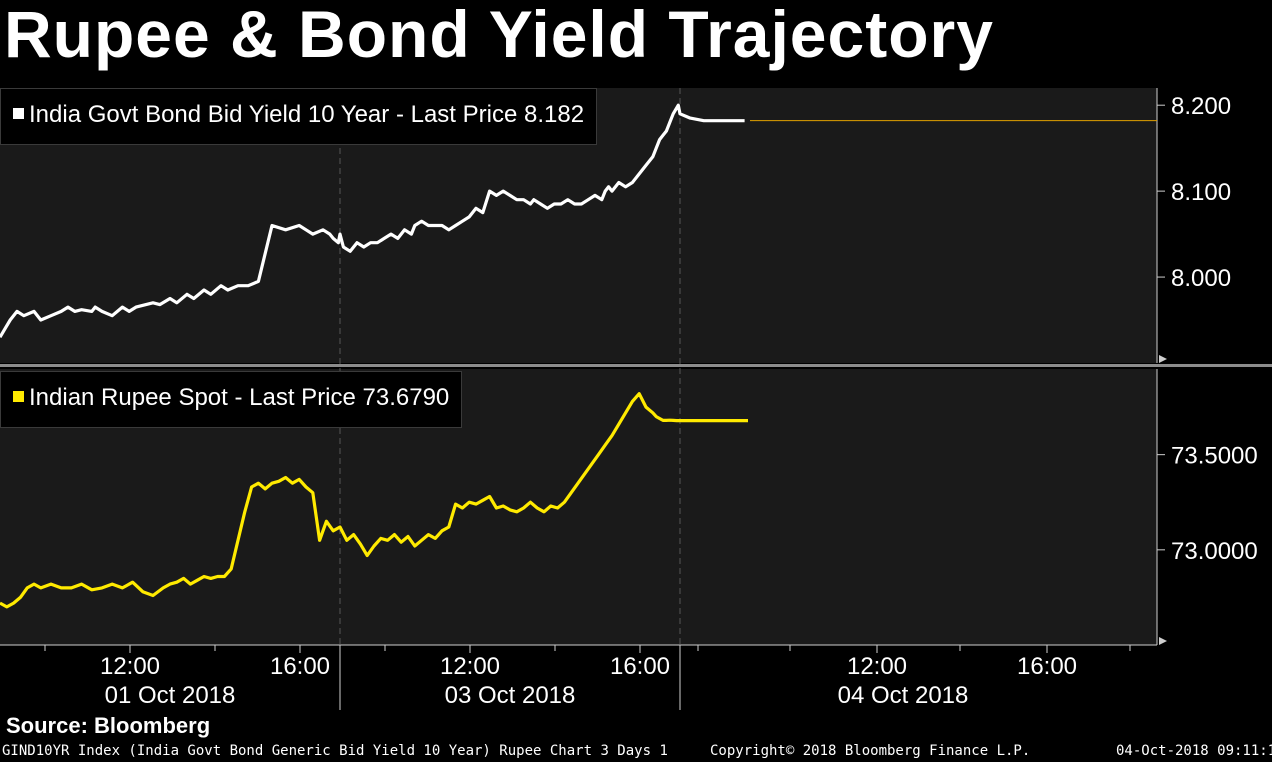 The width and height of the screenshot is (1272, 762). What do you see at coordinates (170, 695) in the screenshot?
I see `xaxis-date-label-0: 01 Oct 2018` at bounding box center [170, 695].